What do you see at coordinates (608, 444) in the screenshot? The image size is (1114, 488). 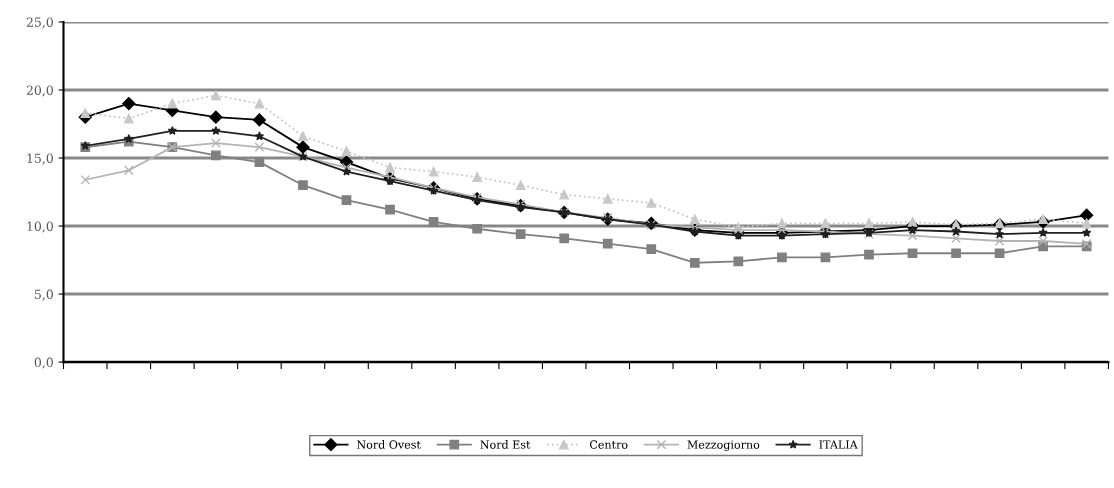 I see `legend-label: Centro` at bounding box center [608, 444].